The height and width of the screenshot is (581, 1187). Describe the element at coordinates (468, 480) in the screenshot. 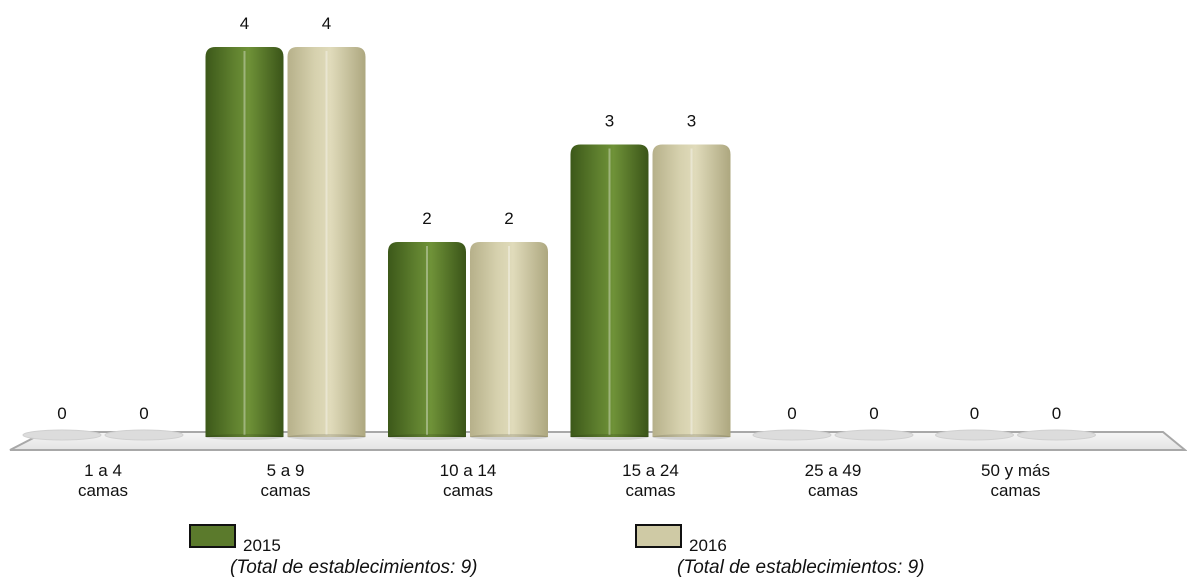

I see `category-label: 10 a 14 camas` at that location.